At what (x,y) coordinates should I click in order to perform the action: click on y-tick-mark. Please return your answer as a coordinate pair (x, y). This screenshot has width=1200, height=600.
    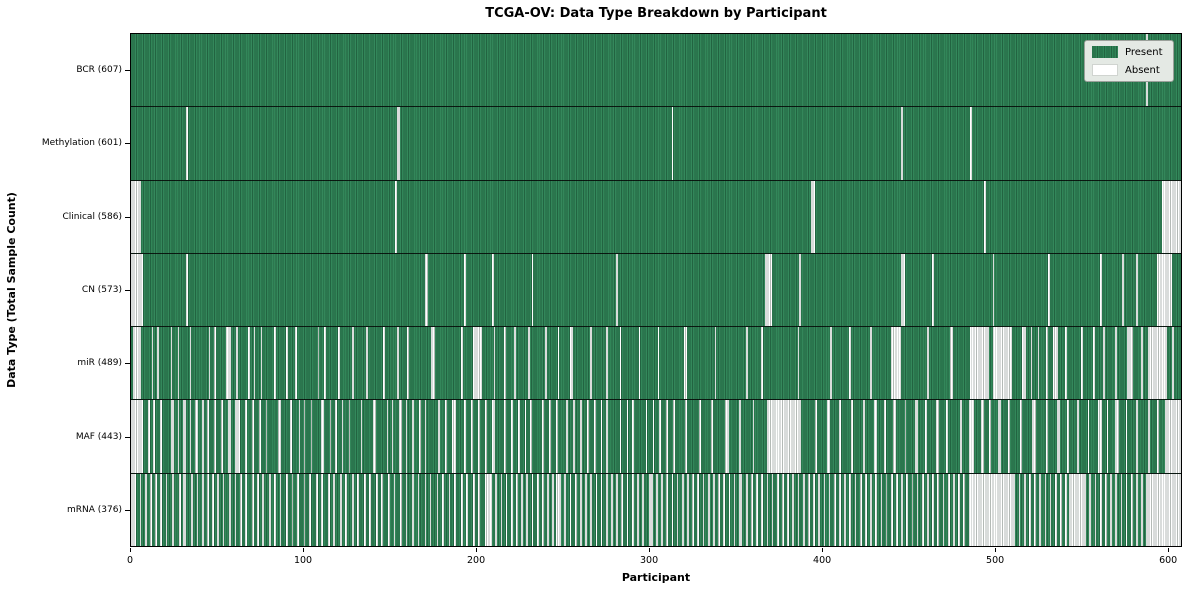
    Looking at the image, I should click on (127, 143).